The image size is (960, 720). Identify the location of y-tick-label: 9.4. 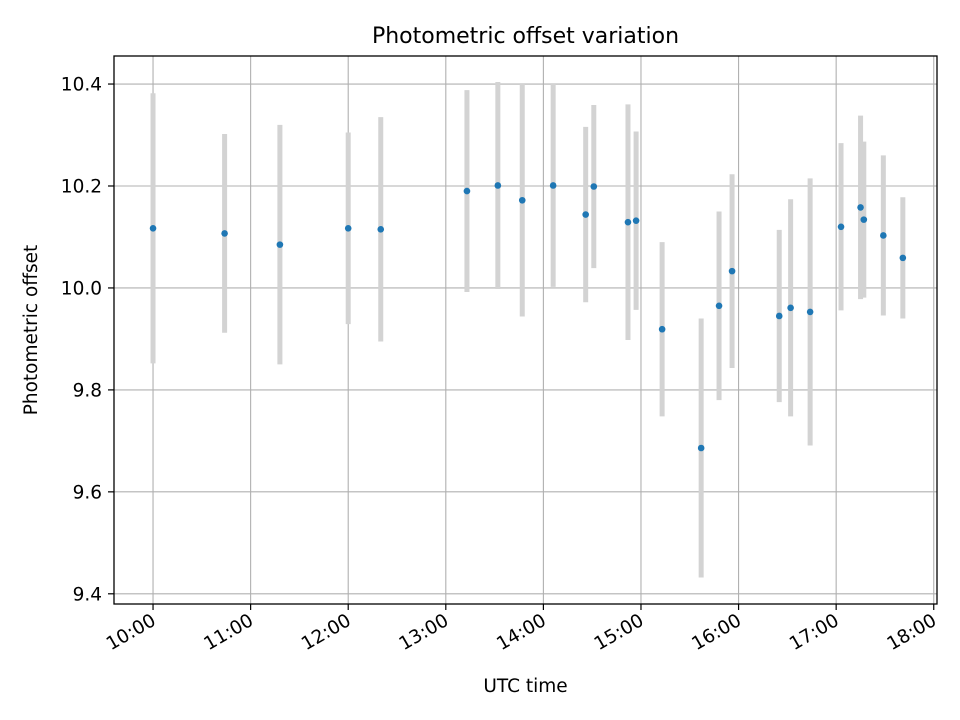
(87, 594).